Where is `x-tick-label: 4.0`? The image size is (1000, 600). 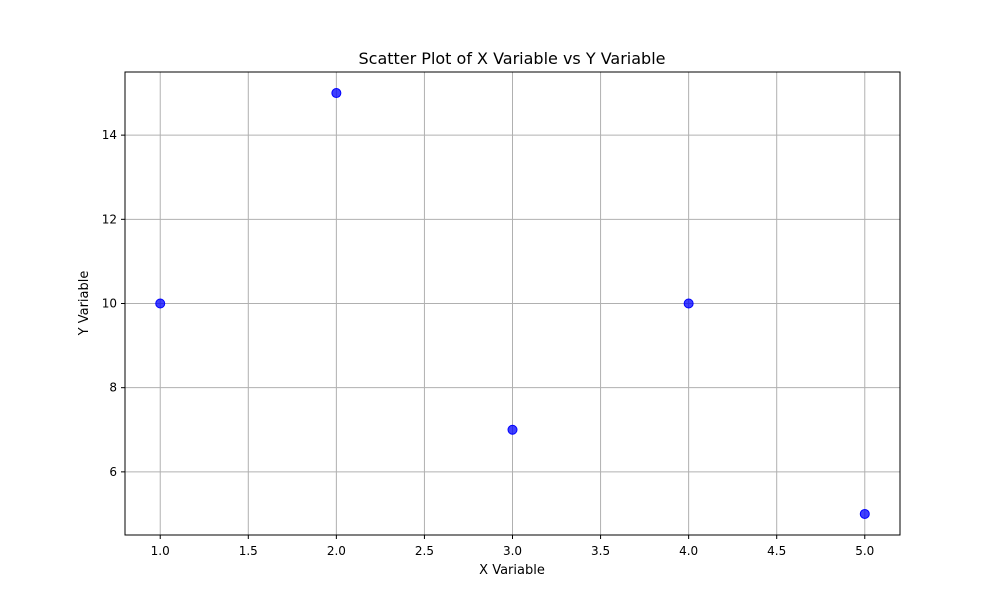 x-tick-label: 4.0 is located at coordinates (688, 551).